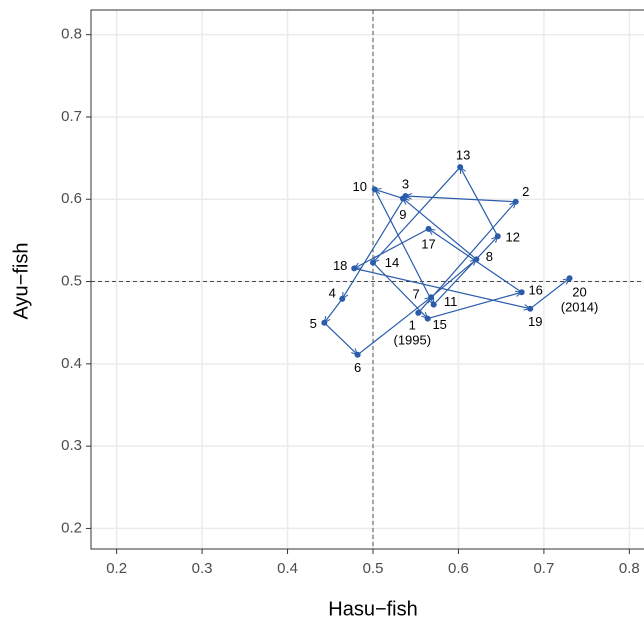  What do you see at coordinates (332, 292) in the screenshot?
I see `point-label: 4` at bounding box center [332, 292].